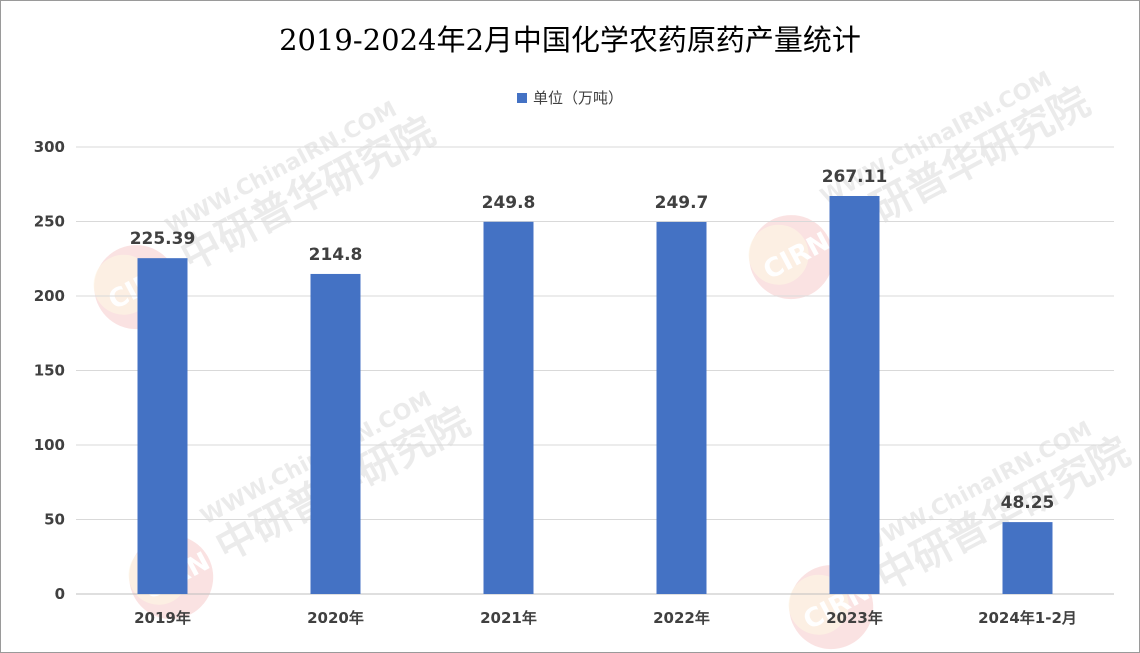  What do you see at coordinates (778, 254) in the screenshot?
I see `watermark-logo-accent` at bounding box center [778, 254].